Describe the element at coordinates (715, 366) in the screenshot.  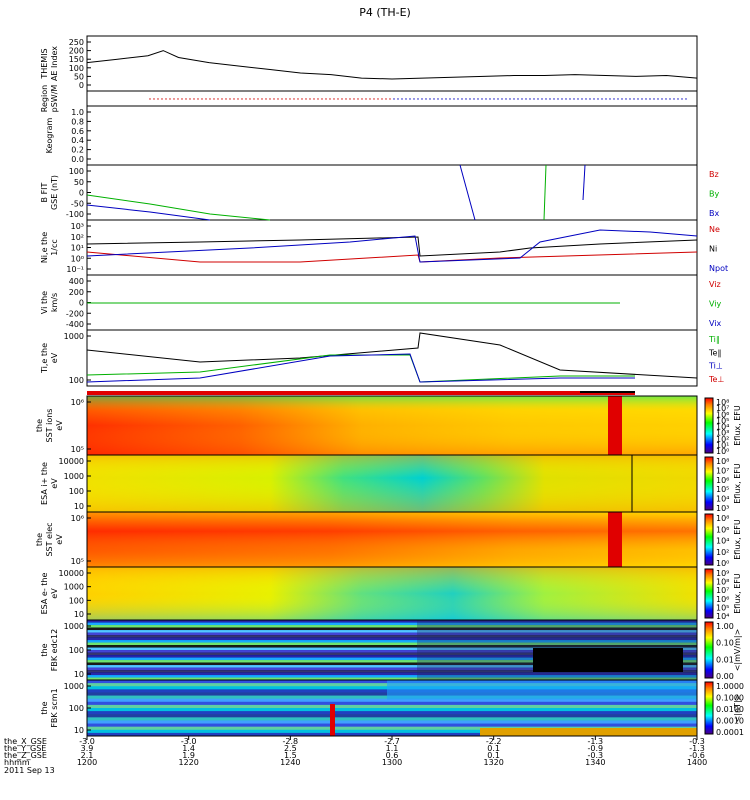
I see `temp-legend: Ti⊥` at that location.